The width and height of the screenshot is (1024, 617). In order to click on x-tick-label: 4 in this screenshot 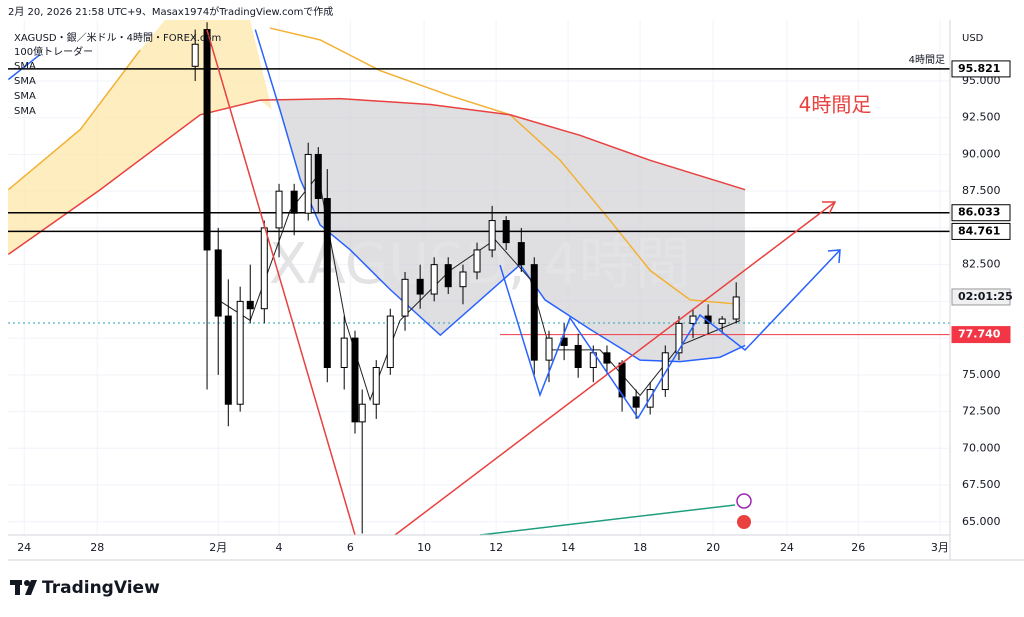, I will do `click(279, 547)`.